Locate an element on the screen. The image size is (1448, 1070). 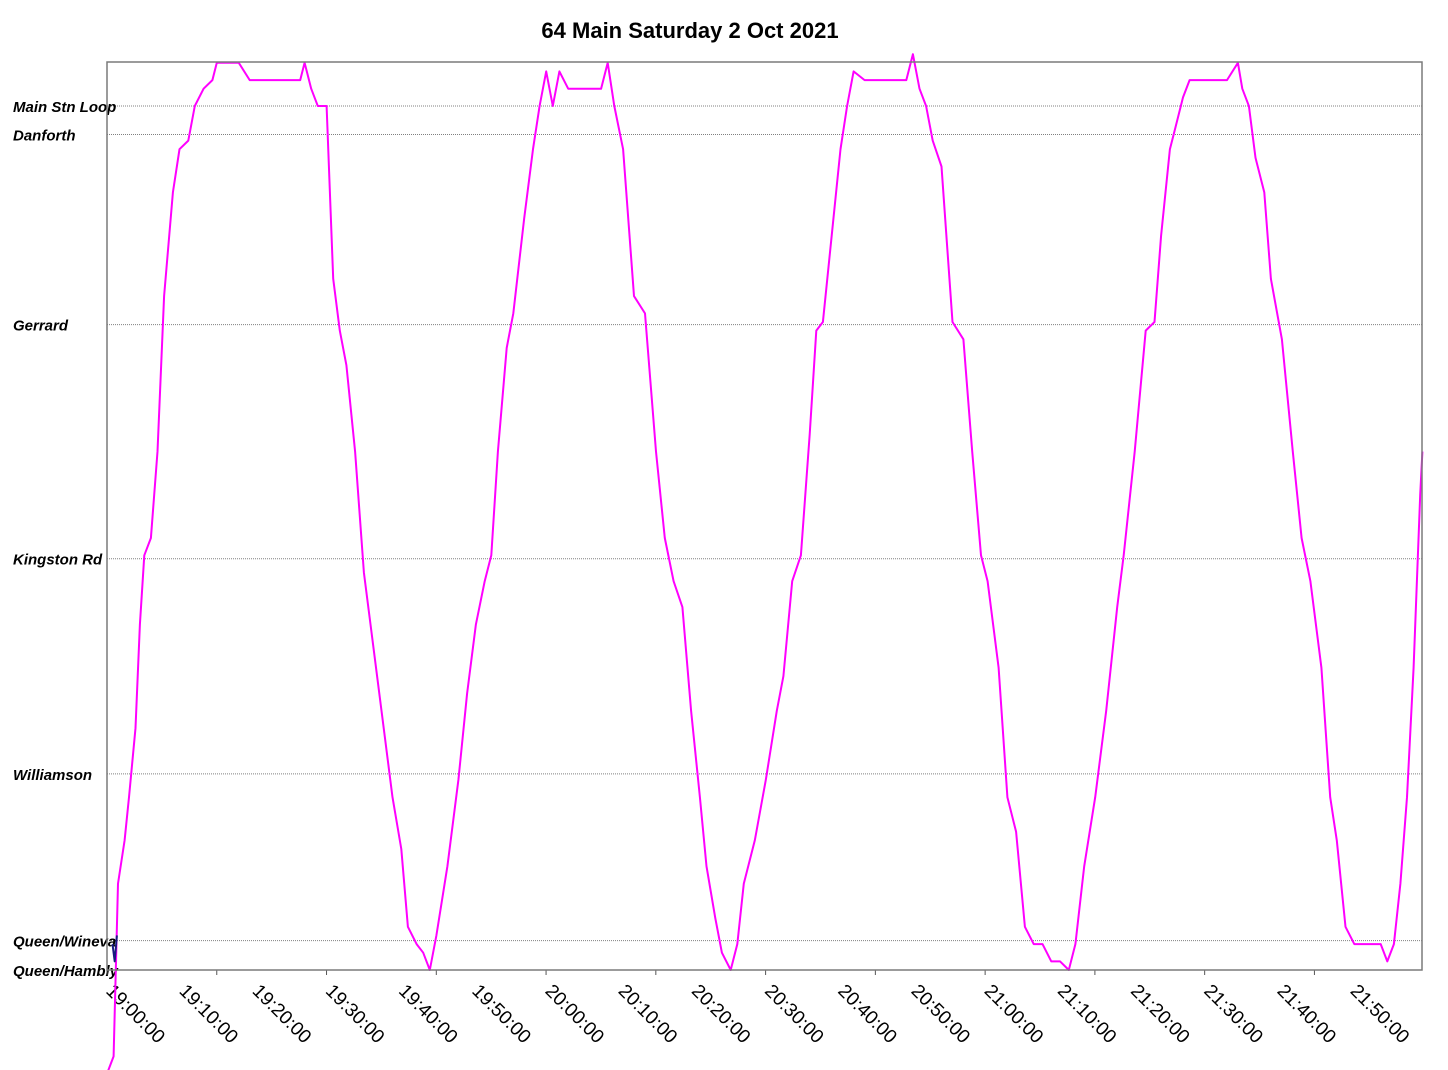
x-tick-label: 19:00:00 is located at coordinates (134, 1014).